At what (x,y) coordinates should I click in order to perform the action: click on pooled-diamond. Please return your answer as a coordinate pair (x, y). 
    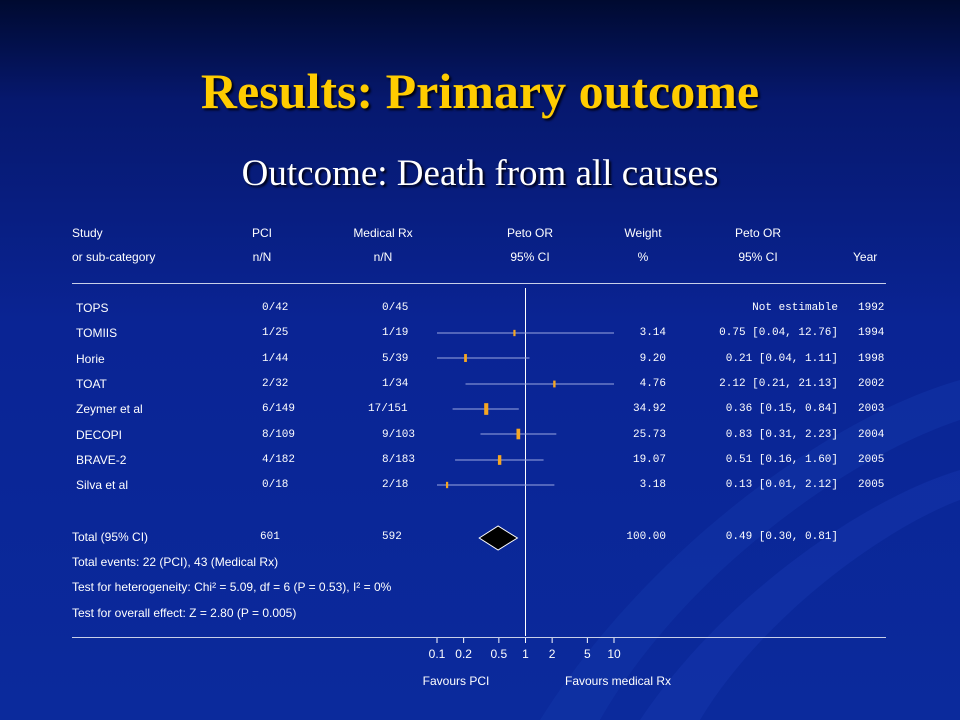
    Looking at the image, I should click on (498, 538).